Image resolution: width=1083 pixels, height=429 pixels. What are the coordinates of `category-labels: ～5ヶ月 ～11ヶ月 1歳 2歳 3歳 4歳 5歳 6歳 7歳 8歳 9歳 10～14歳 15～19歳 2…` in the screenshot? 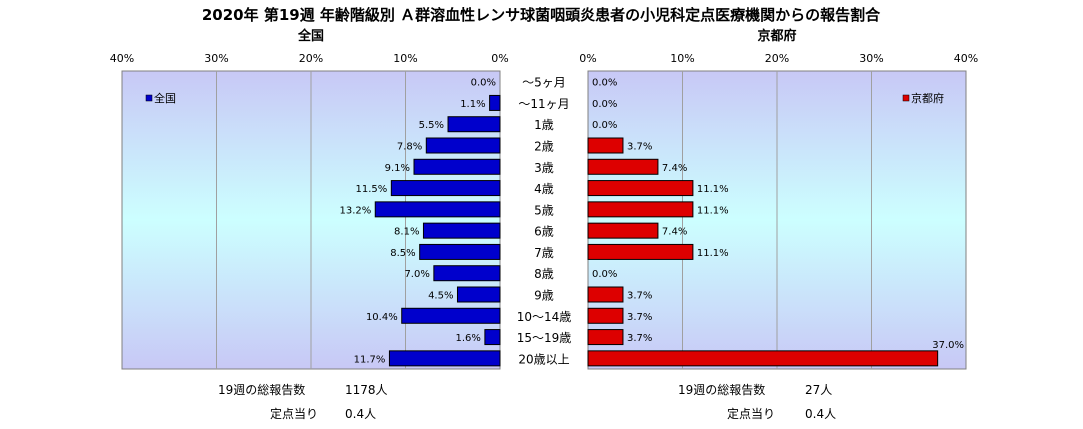 It's located at (544, 221).